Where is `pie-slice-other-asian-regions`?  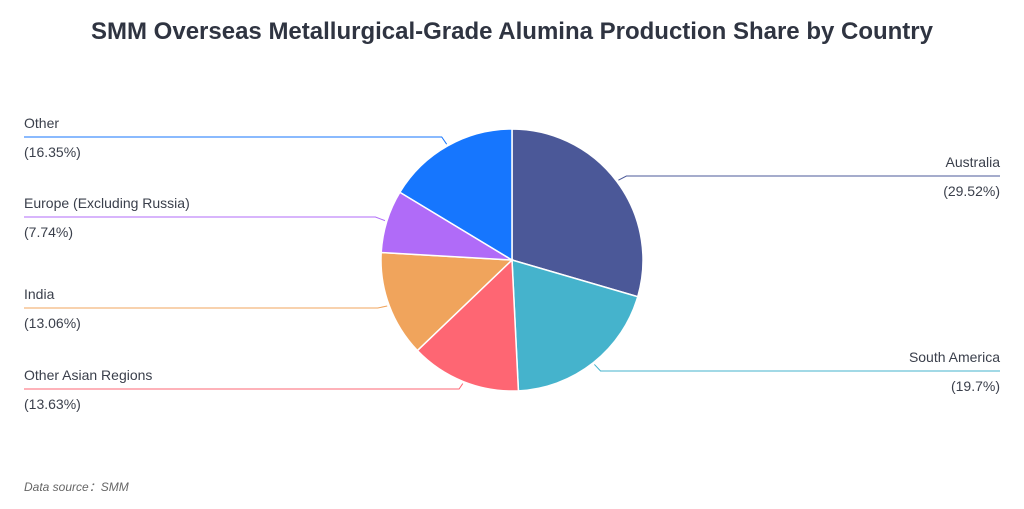 pie-slice-other-asian-regions is located at coordinates (468, 325).